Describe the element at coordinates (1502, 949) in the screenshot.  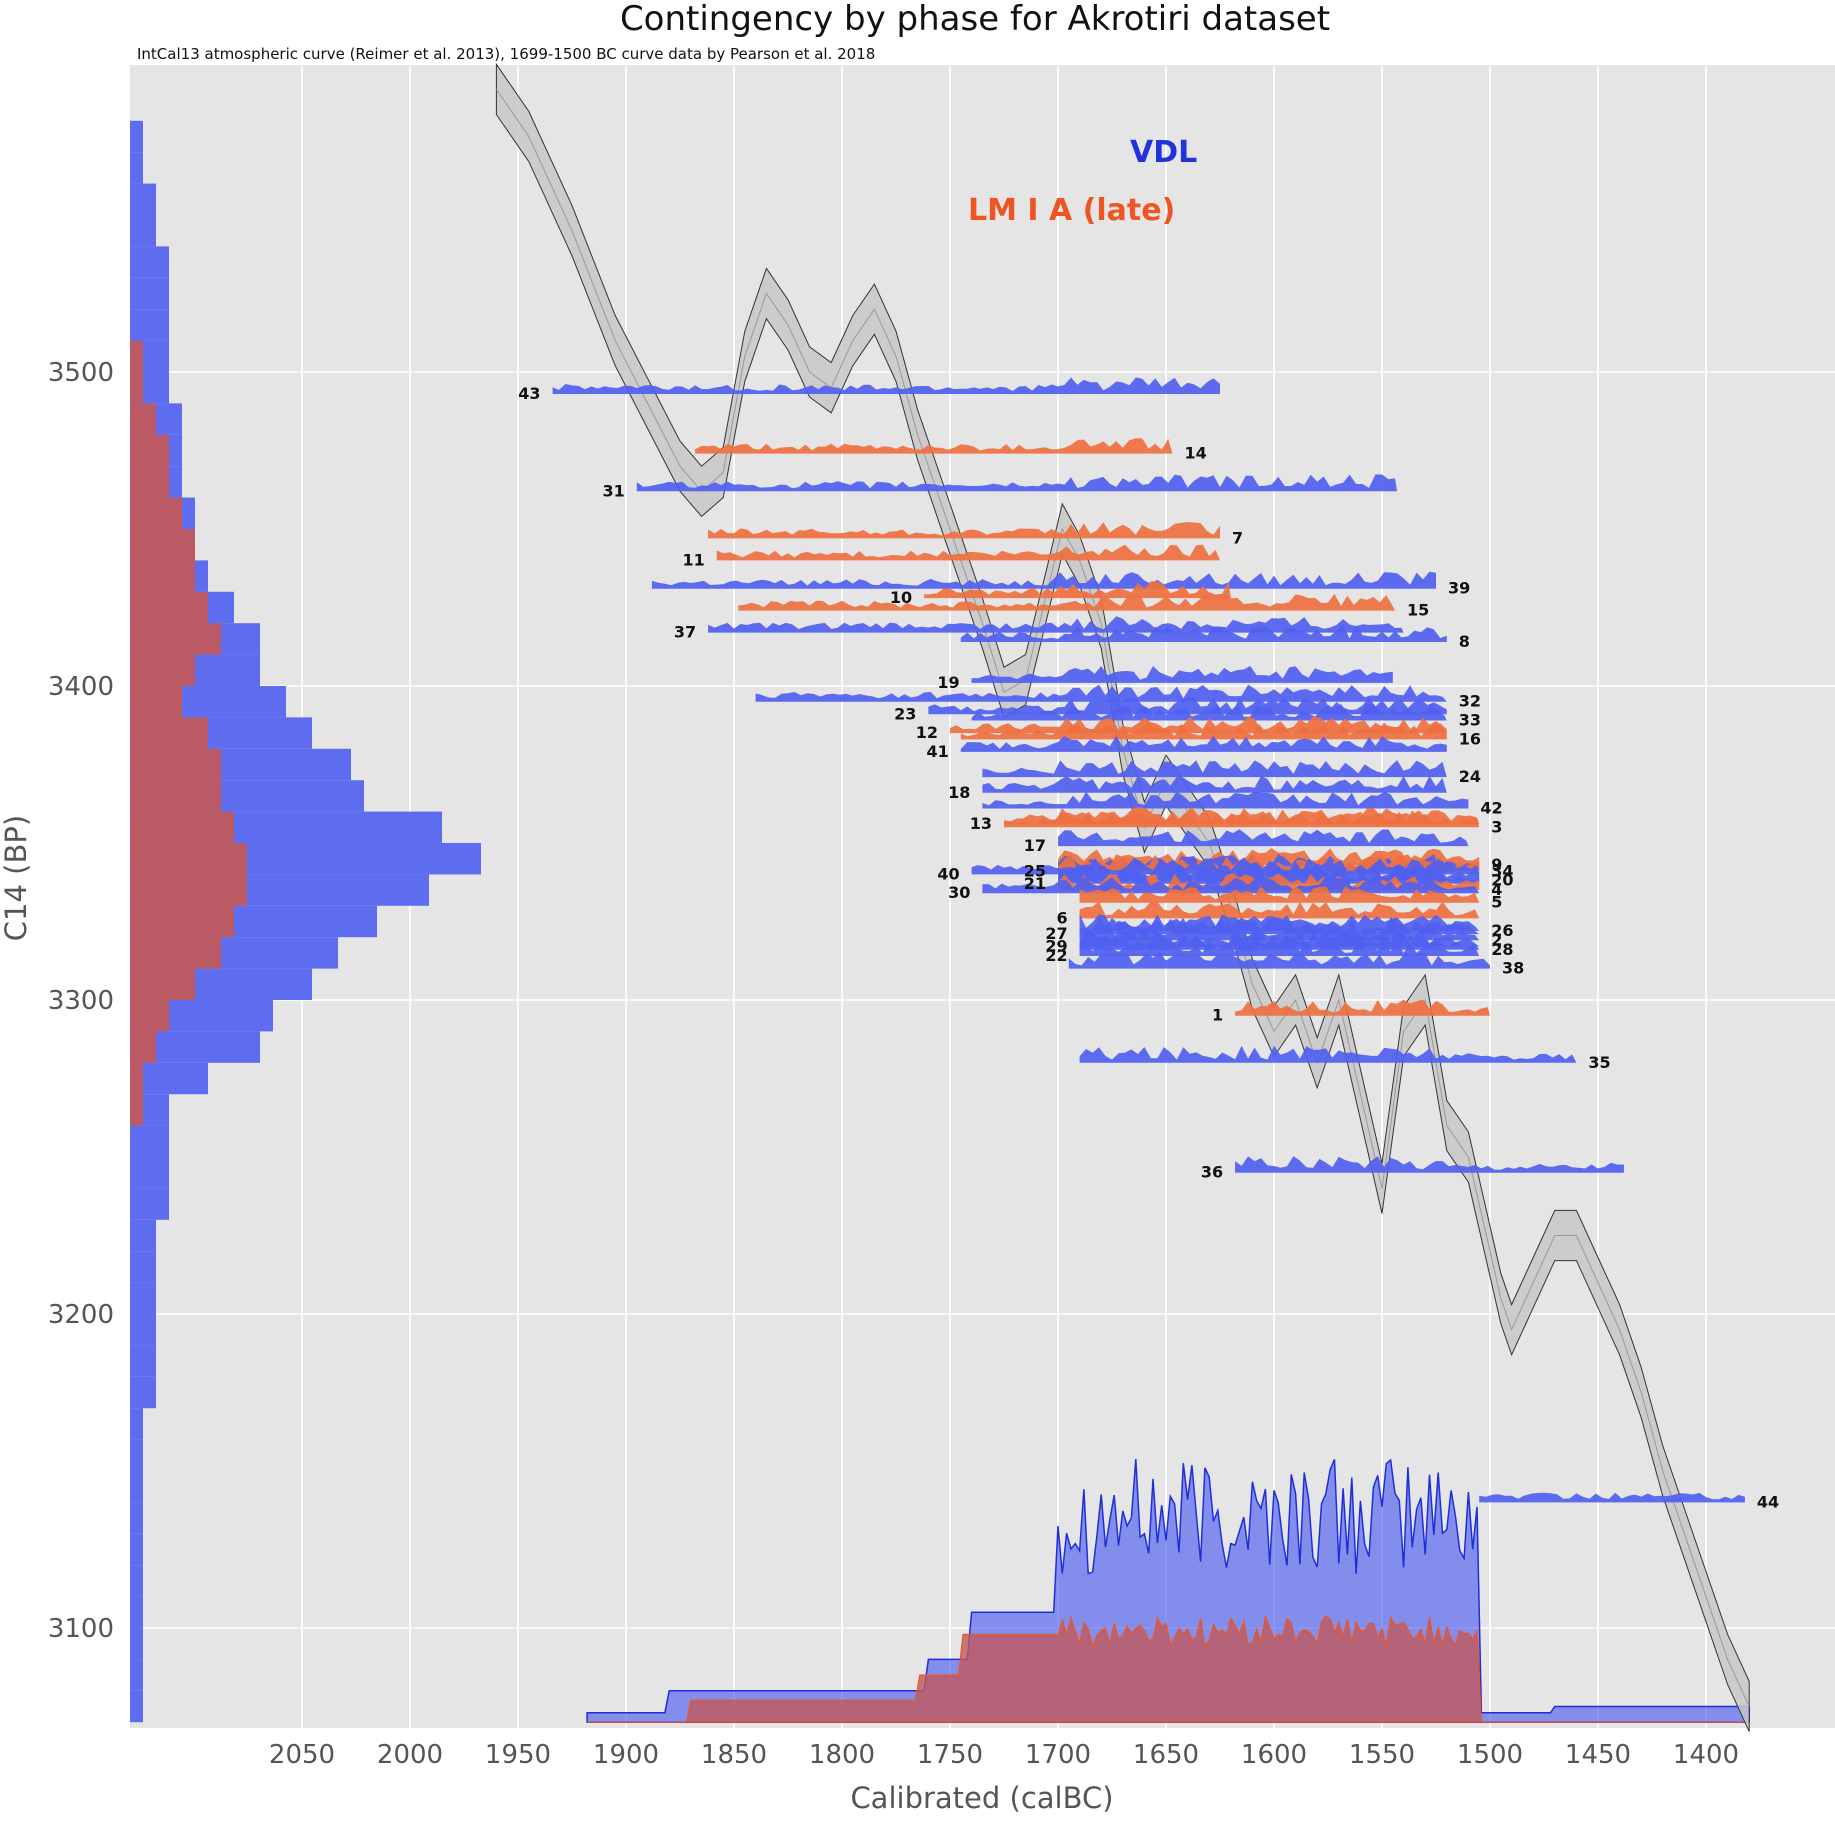
I see `sample-label: 28` at that location.